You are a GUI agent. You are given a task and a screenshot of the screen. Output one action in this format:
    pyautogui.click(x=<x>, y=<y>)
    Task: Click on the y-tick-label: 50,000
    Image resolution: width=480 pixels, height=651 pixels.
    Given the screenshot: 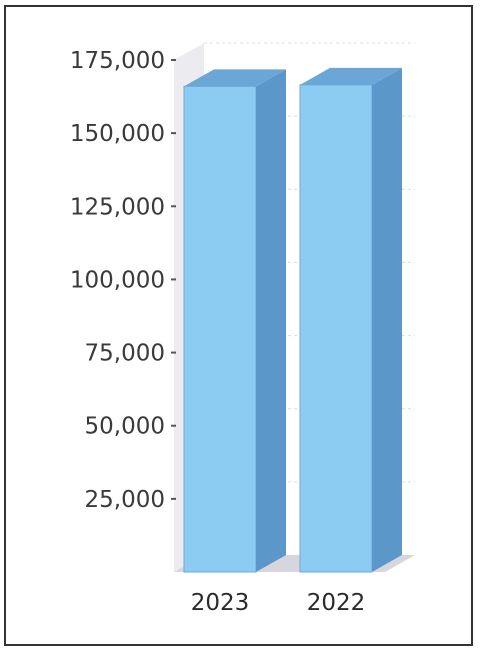 What is the action you would take?
    pyautogui.click(x=125, y=427)
    